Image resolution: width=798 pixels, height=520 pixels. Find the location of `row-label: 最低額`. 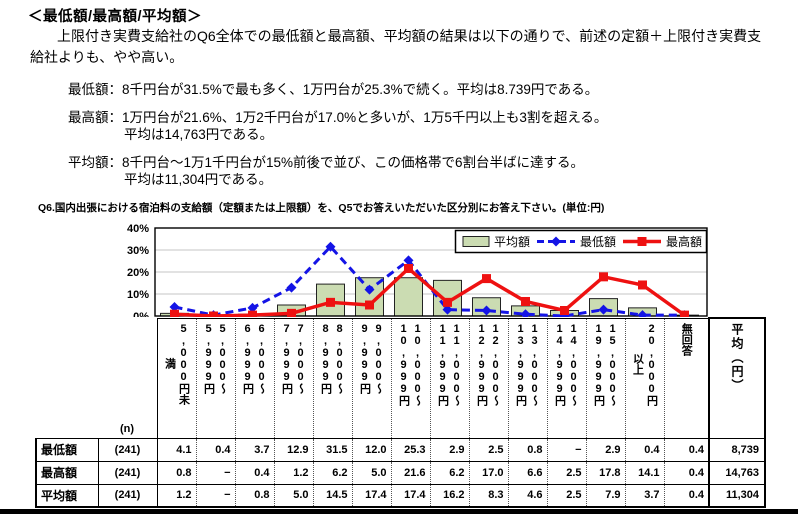

row-label: 最低額 is located at coordinates (67, 449).